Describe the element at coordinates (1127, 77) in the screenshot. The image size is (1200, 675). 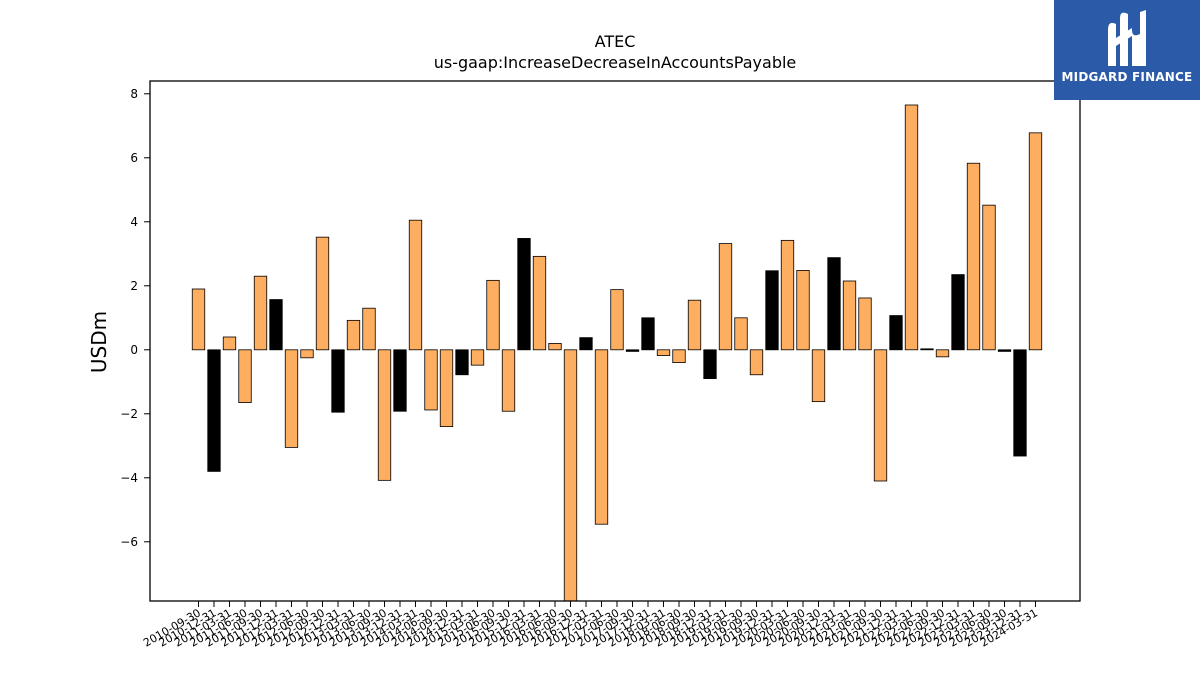
I see `logo-text: MIDGARD FINANCE` at that location.